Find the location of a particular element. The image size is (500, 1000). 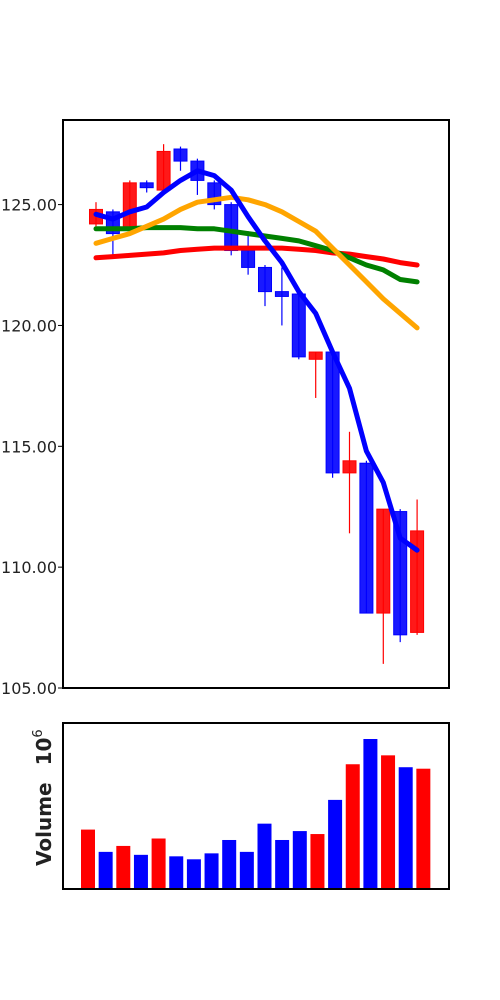

y-tick-label: 110.00 is located at coordinates (29, 567).